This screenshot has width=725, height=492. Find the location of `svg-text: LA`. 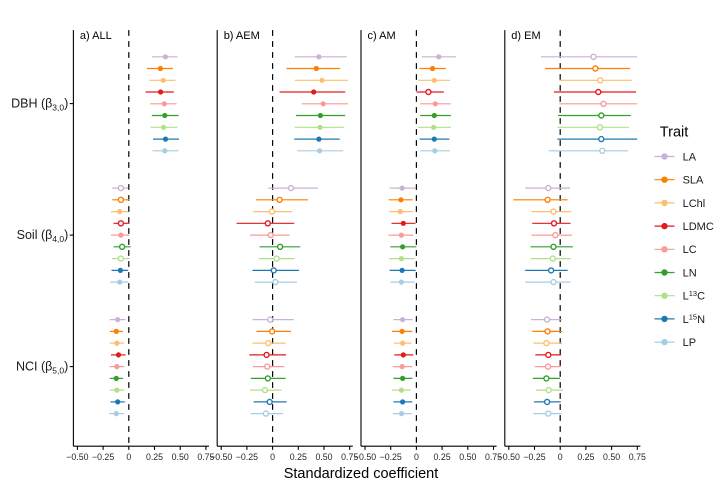

svg-text: LA is located at coordinates (690, 157).